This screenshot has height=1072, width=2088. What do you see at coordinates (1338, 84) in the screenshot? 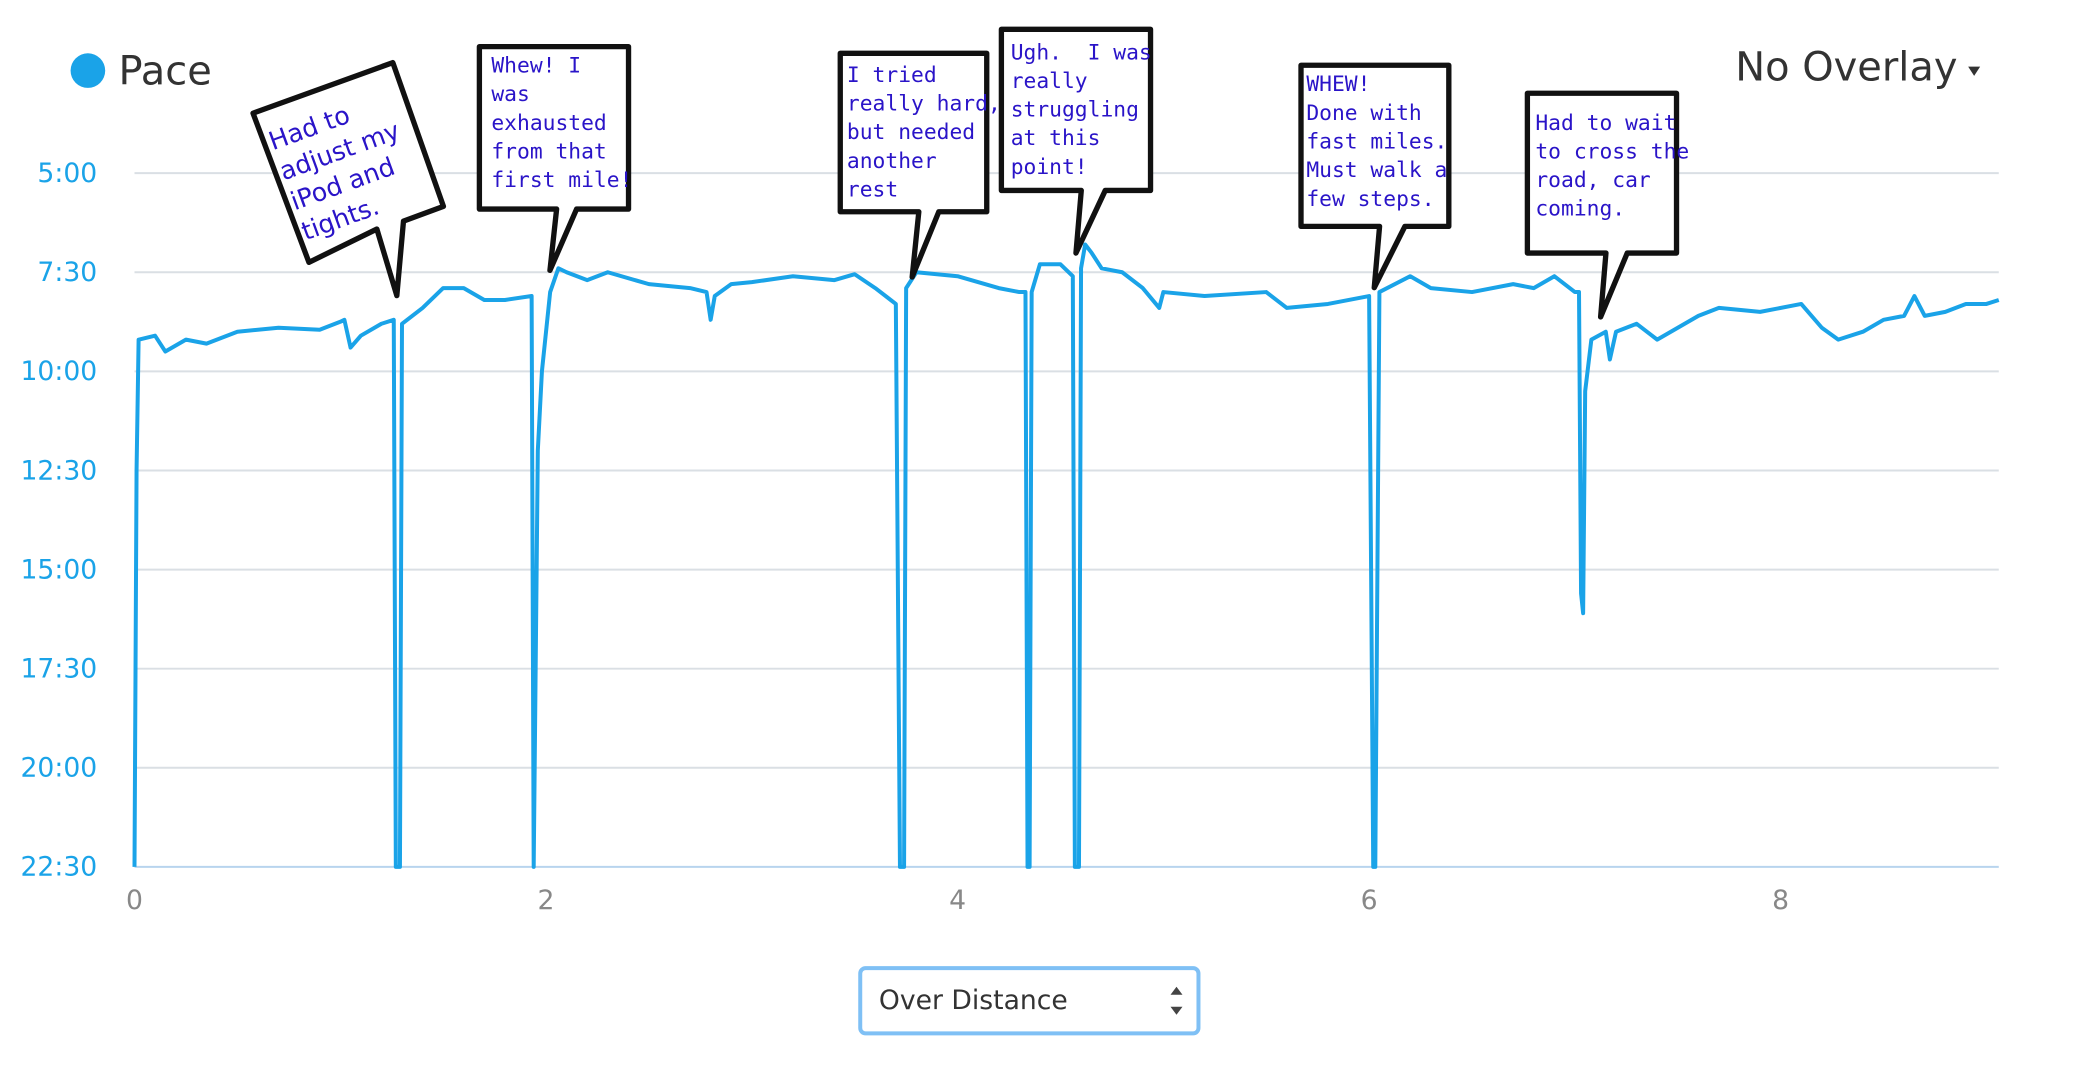
I see `callout-line: WHEW!` at bounding box center [1338, 84].